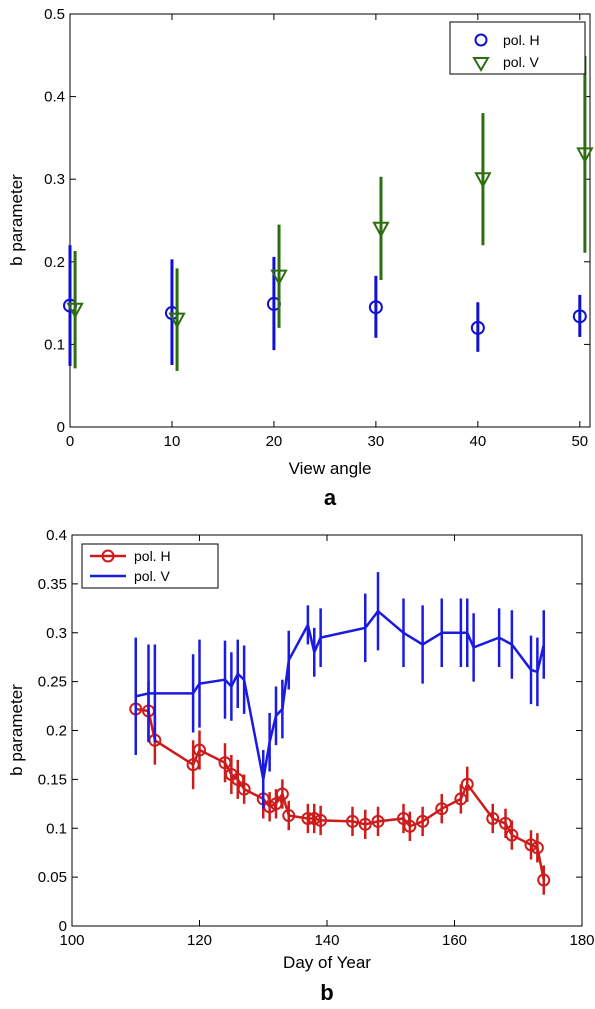 This screenshot has width=595, height=1009. What do you see at coordinates (56, 731) in the screenshot?
I see `y-tick-label-b: 0.2` at bounding box center [56, 731].